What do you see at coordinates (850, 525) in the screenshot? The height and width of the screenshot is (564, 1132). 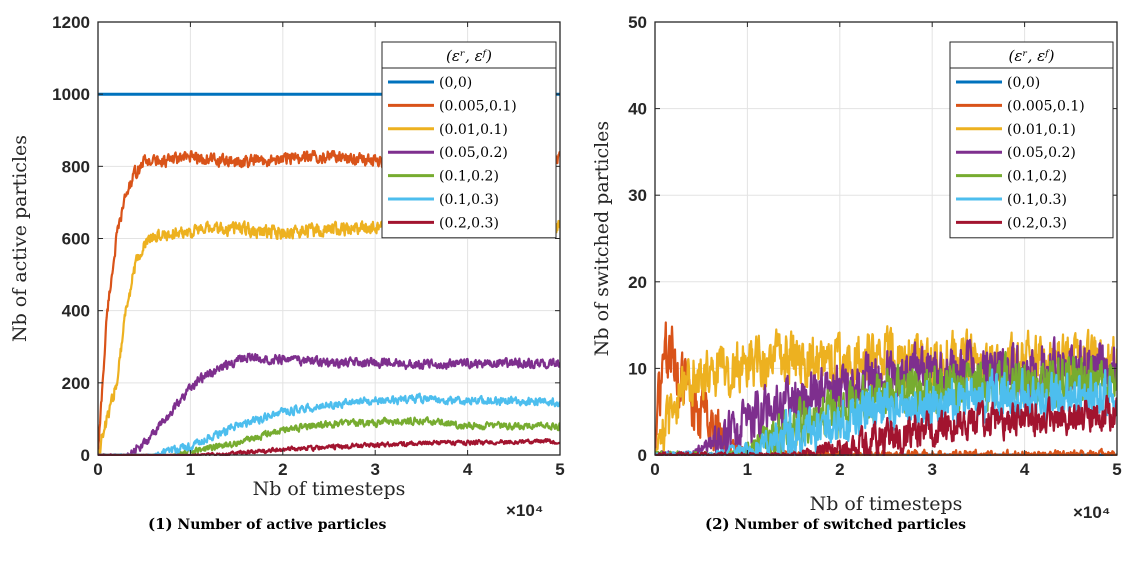 I see `caption-right-text: Number of switched particles` at bounding box center [850, 525].